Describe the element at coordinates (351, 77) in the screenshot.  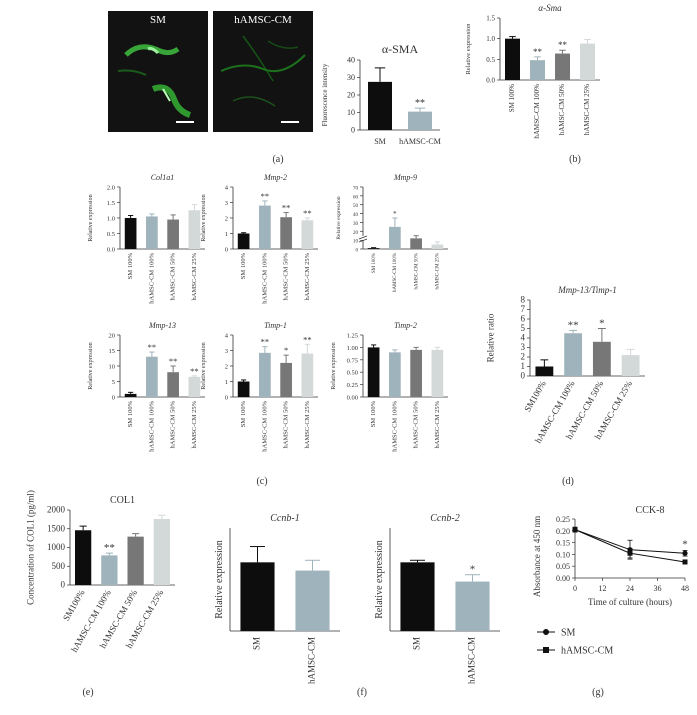
I see `y-tick-label: 30` at that location.